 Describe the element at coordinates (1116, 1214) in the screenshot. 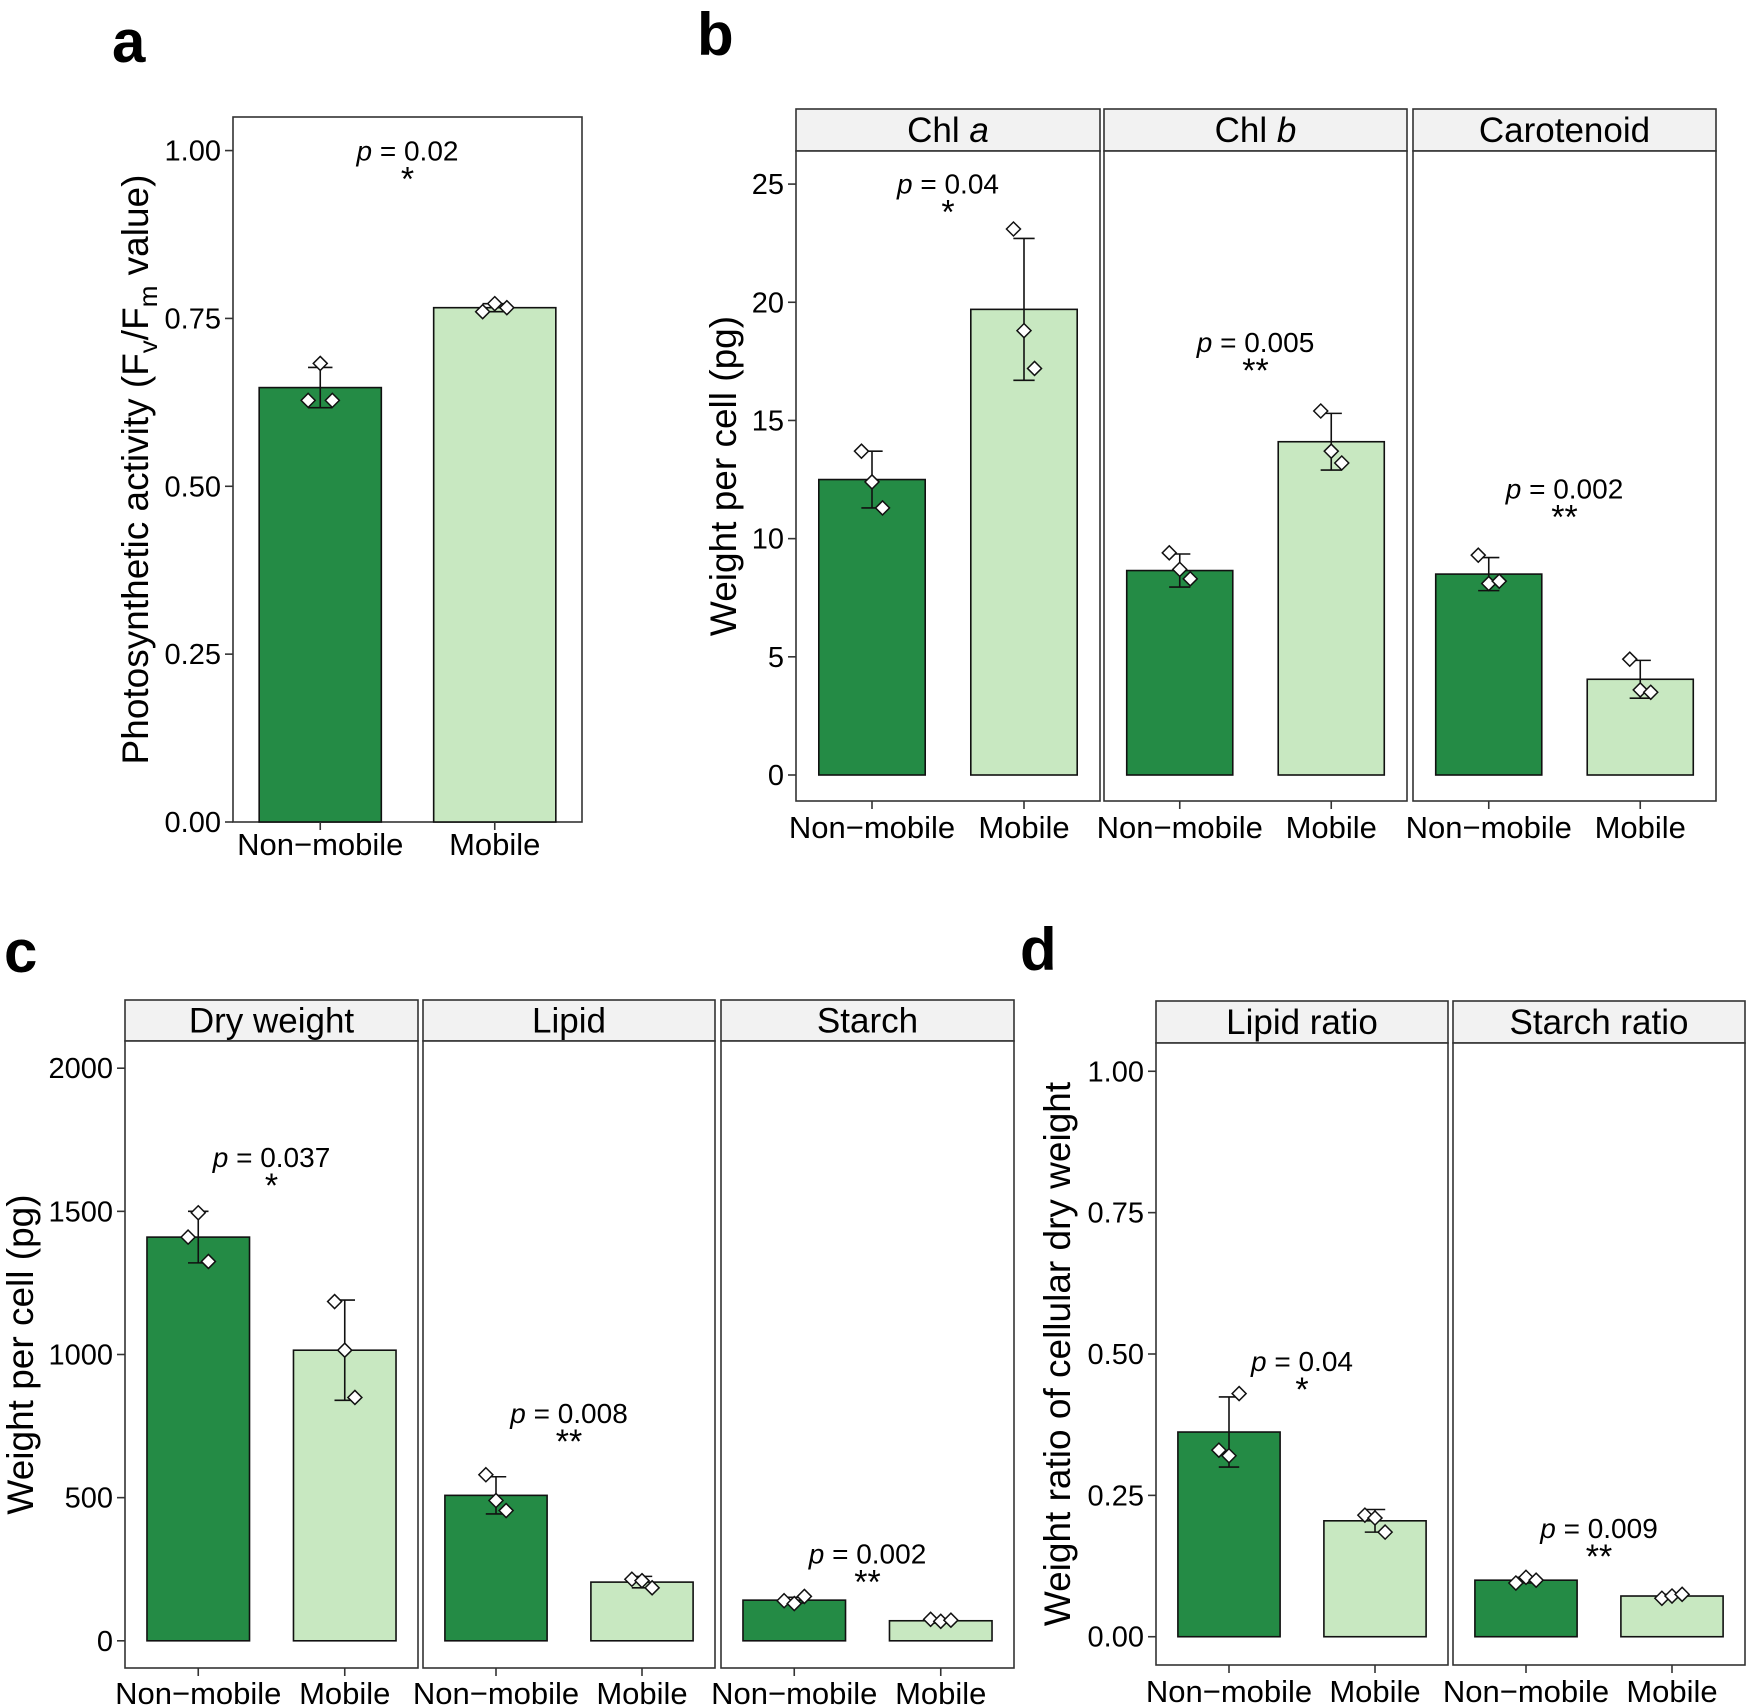

I see `y-tick-label: 0.75` at that location.